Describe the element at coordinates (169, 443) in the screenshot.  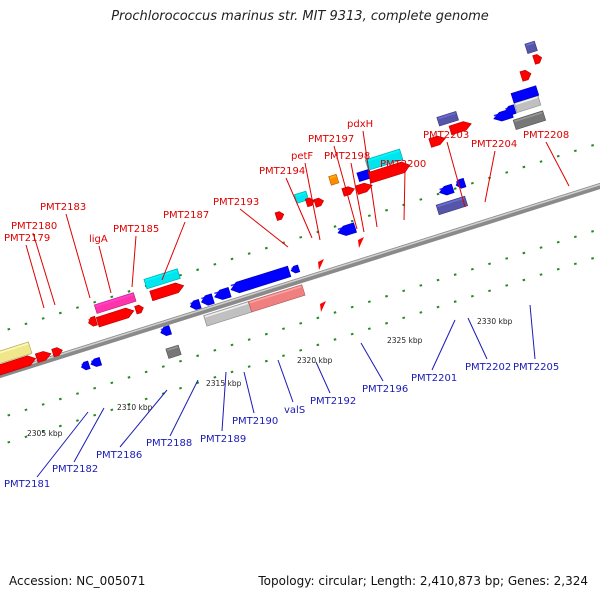
I see `bottom-gene-label-4: PMT2188` at that location.